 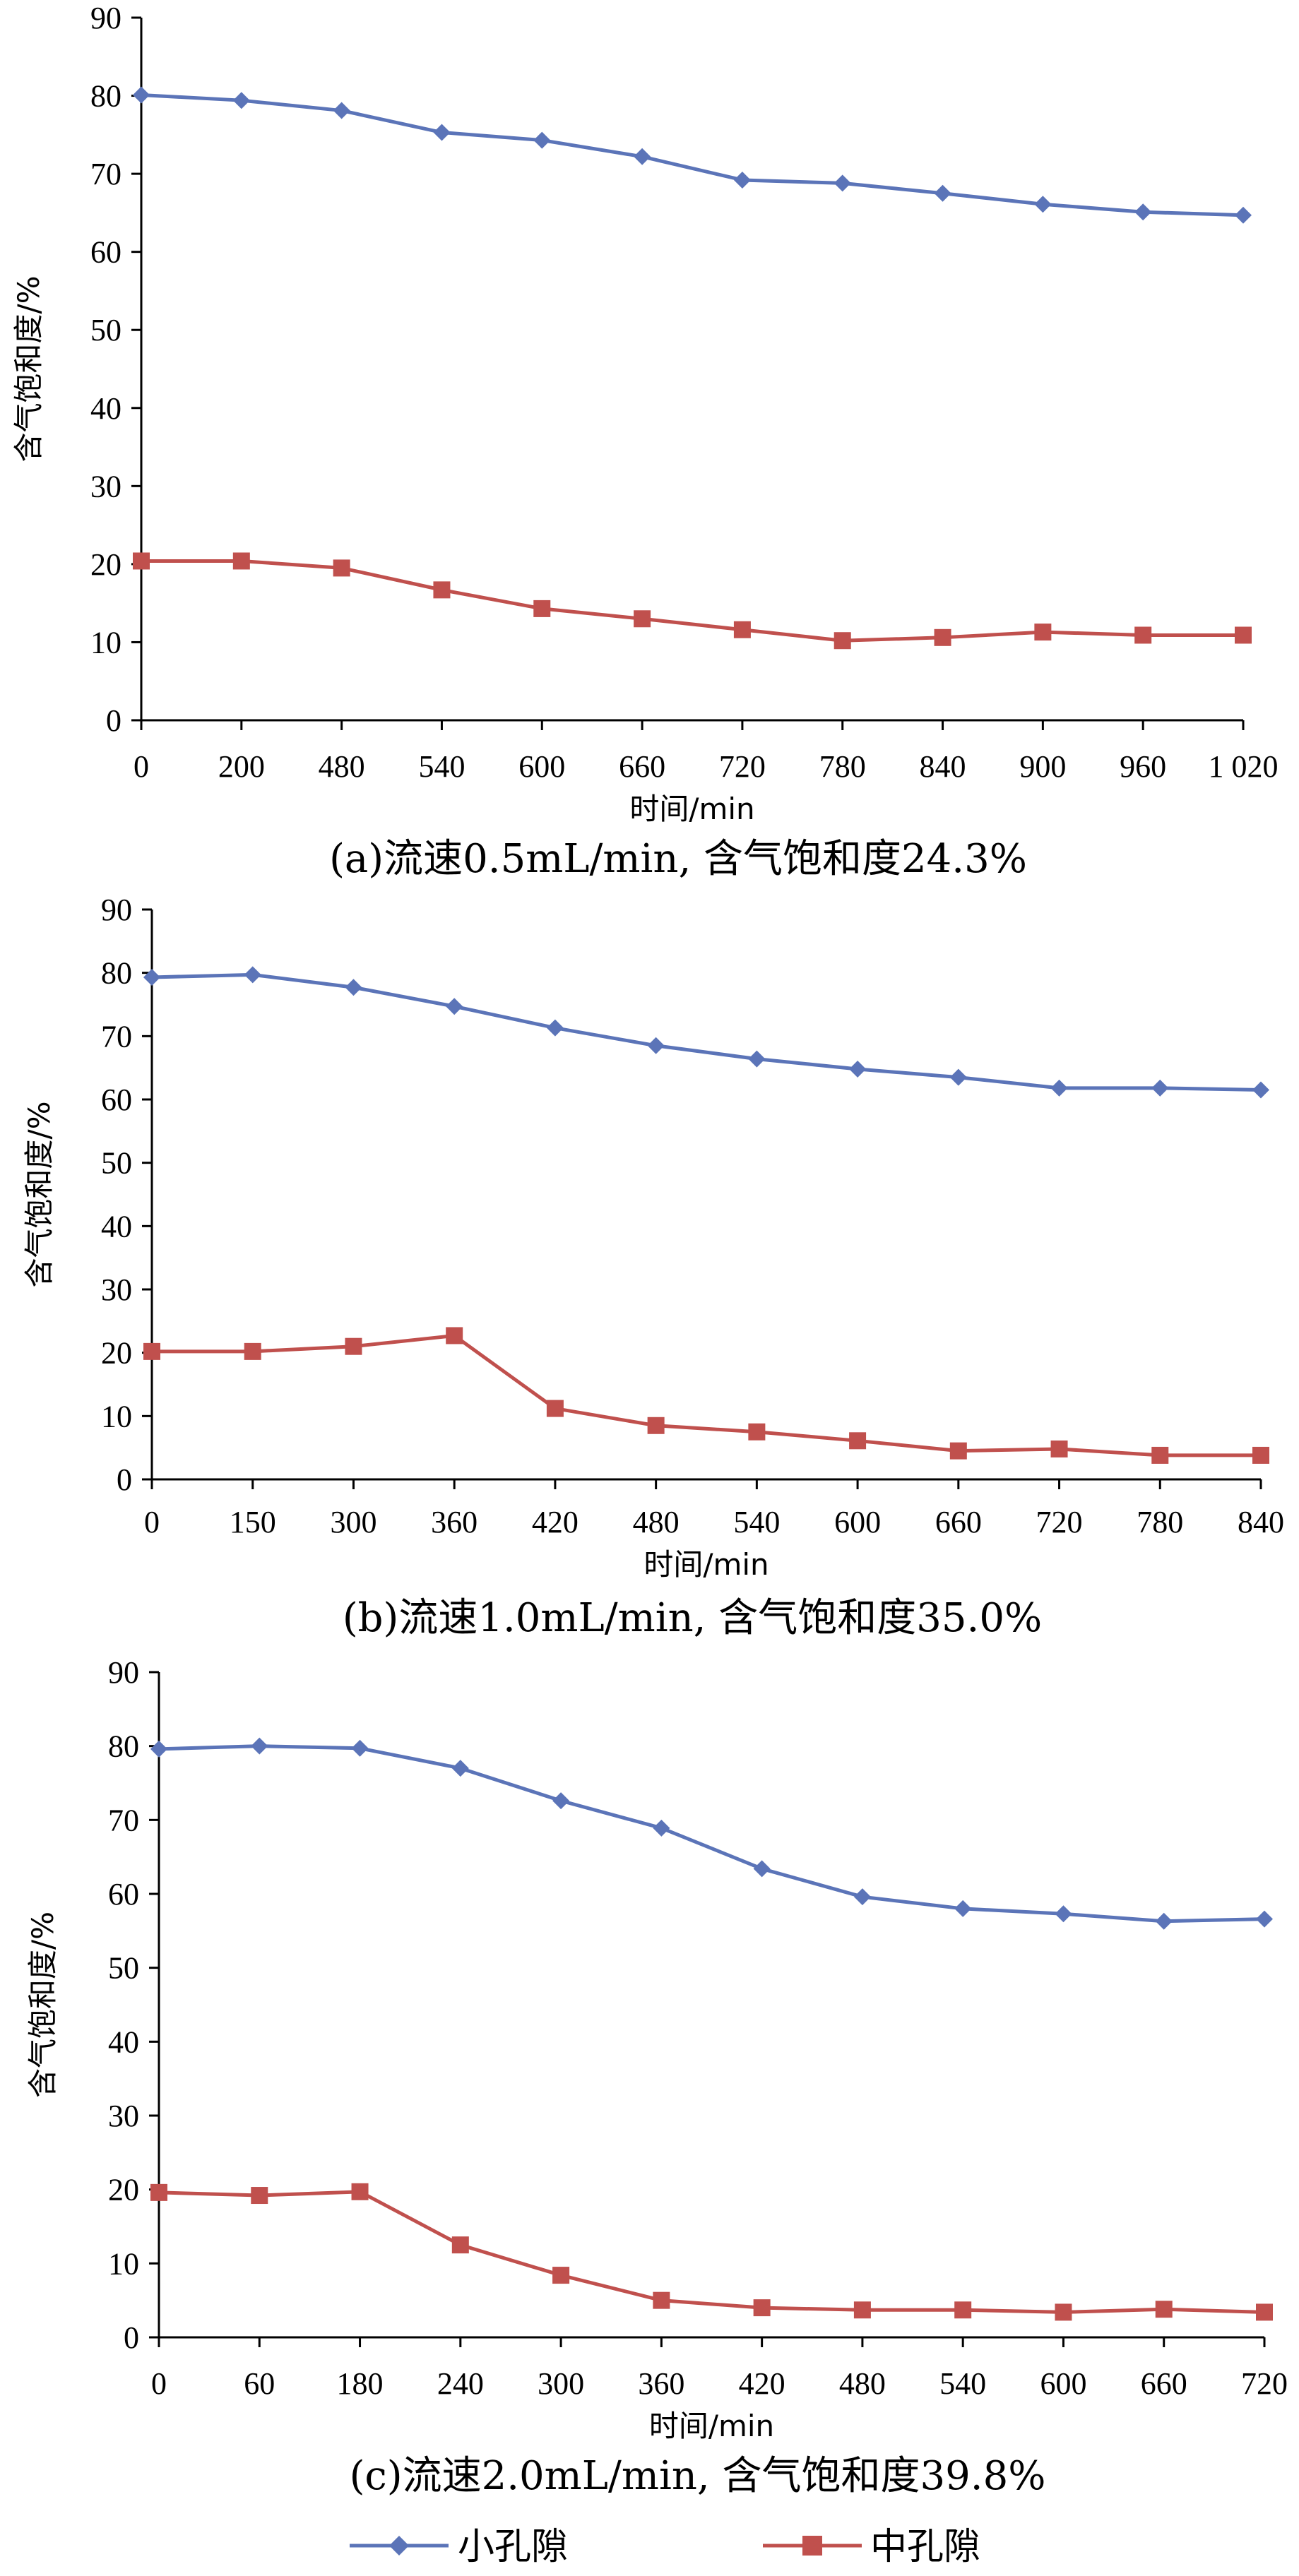 I want to click on x-tick-label: 960, so click(x=1143, y=766).